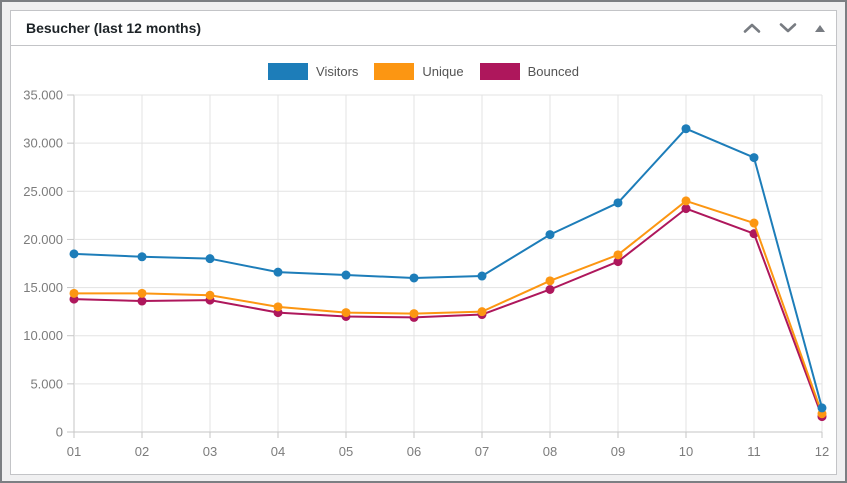  I want to click on triangle-up-icon, so click(820, 28).